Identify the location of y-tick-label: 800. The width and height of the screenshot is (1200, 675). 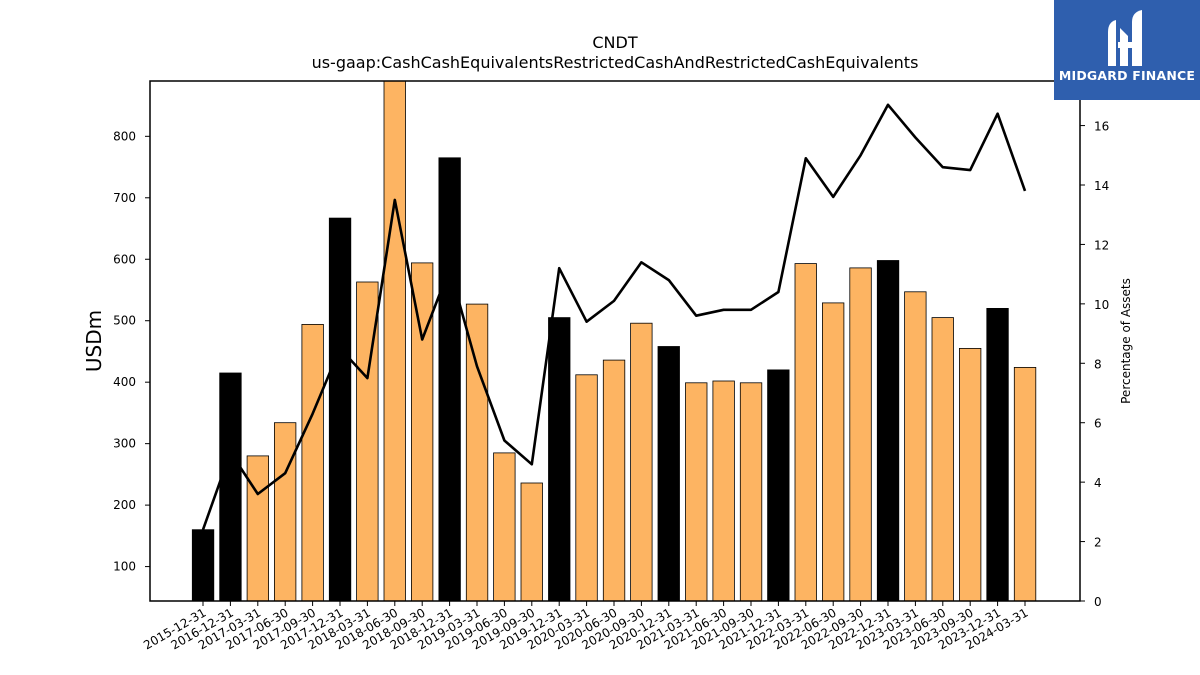
(124, 136).